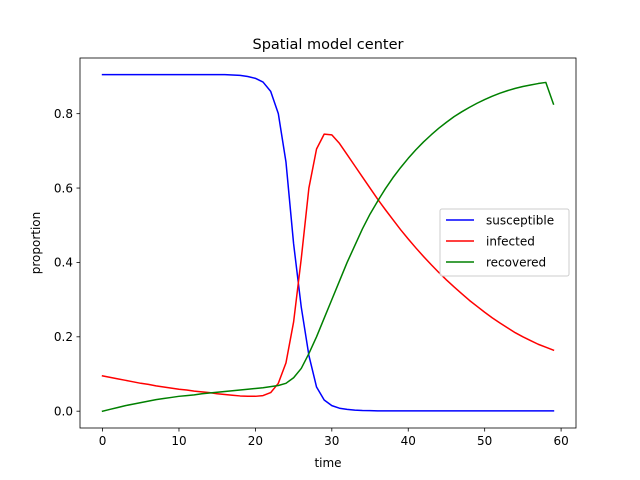 The image size is (640, 480). I want to click on x-ticks: 0 10 20 30 40 50 60, so click(334, 438).